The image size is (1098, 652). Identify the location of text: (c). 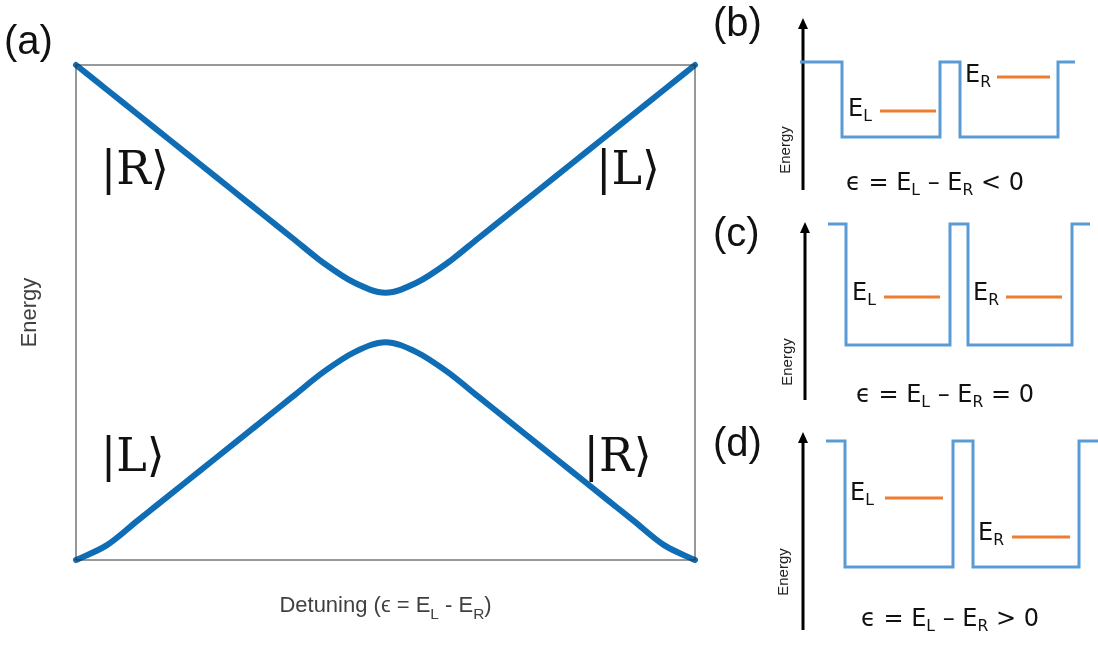
(736, 232).